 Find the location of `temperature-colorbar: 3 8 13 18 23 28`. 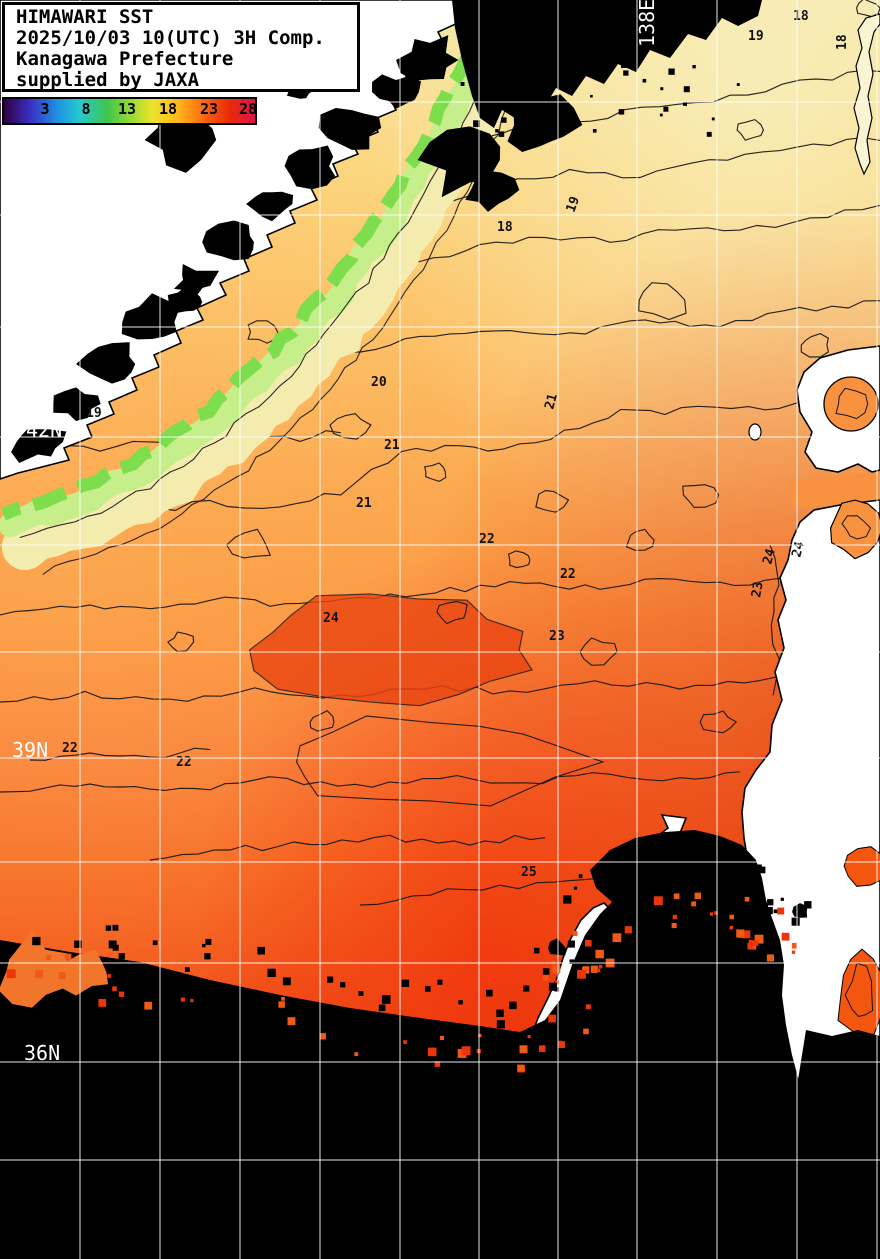

temperature-colorbar: 3 8 13 18 23 28 is located at coordinates (129, 111).